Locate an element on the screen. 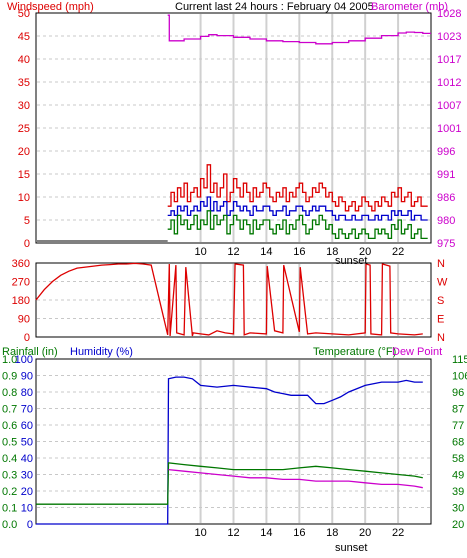  ytick-humidity-7: 70 is located at coordinates (27, 410).